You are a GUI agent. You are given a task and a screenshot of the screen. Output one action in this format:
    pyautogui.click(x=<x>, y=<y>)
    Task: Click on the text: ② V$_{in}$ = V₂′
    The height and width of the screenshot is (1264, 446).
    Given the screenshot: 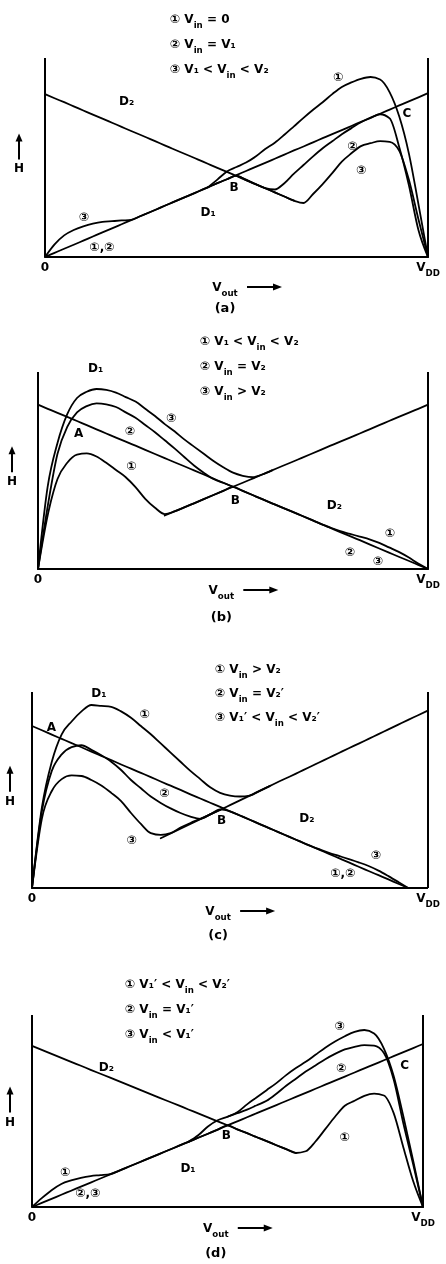 What is the action you would take?
    pyautogui.click(x=249, y=695)
    